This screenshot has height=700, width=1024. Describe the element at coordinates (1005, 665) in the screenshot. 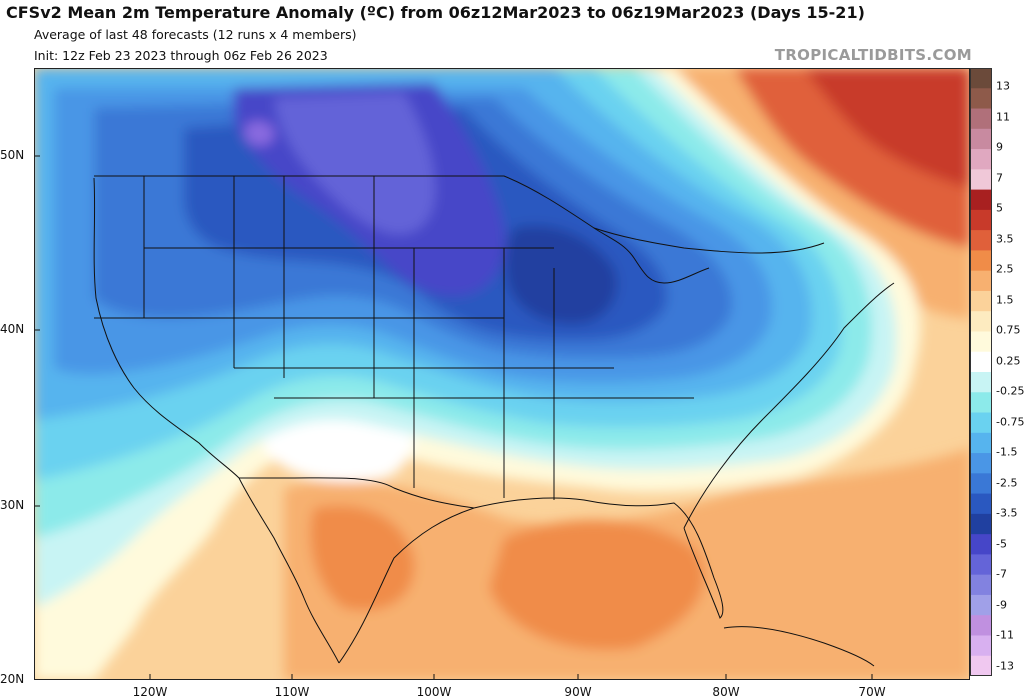

I see `colorbar-label: -13` at that location.